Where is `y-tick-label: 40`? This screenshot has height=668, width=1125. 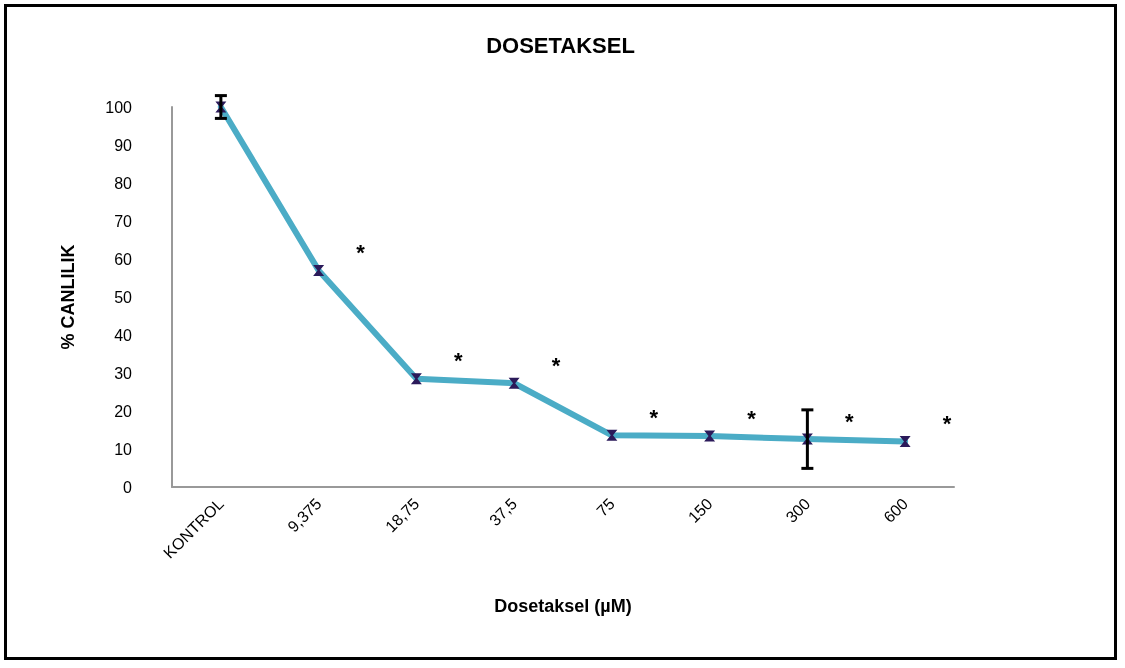 y-tick-label: 40 is located at coordinates (123, 335).